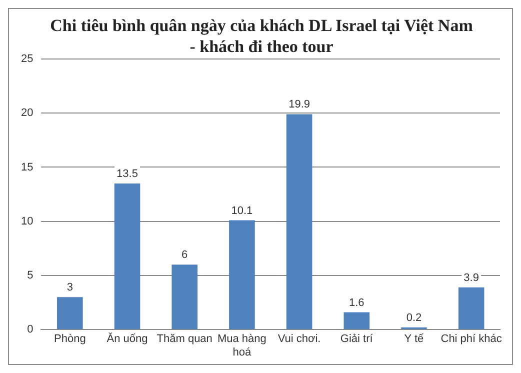  What do you see at coordinates (70, 339) in the screenshot?
I see `x-tick-label: Phòng` at bounding box center [70, 339].